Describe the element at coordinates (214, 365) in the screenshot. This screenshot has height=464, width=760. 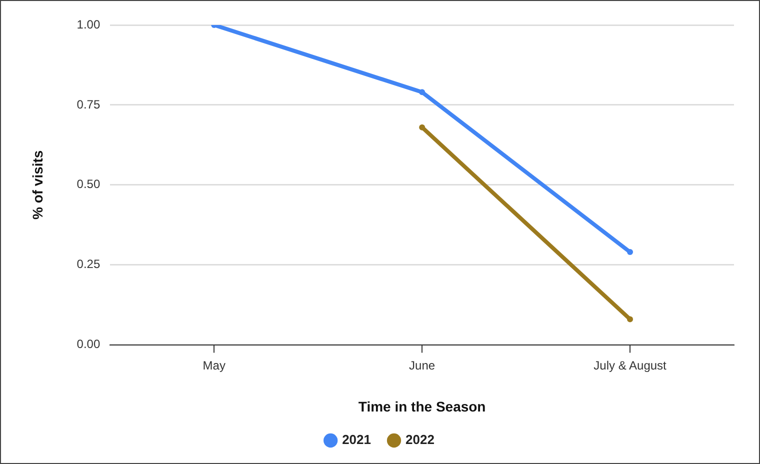
I see `x-tick-label: May` at that location.